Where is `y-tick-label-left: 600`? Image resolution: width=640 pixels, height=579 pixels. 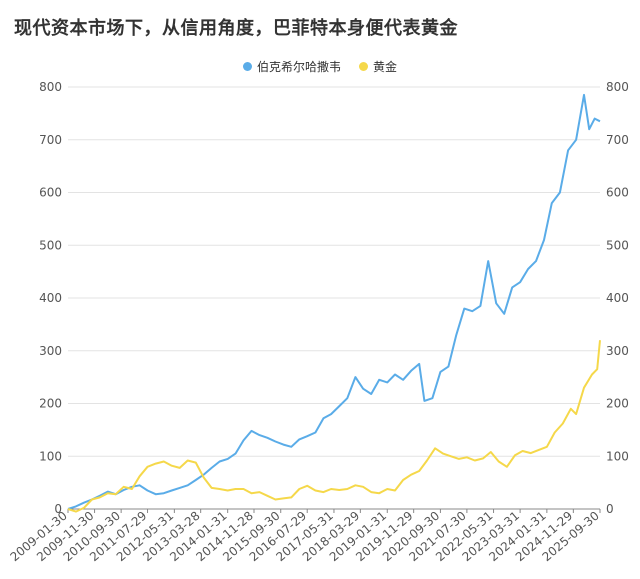 y-tick-label-left: 600 is located at coordinates (50, 193).